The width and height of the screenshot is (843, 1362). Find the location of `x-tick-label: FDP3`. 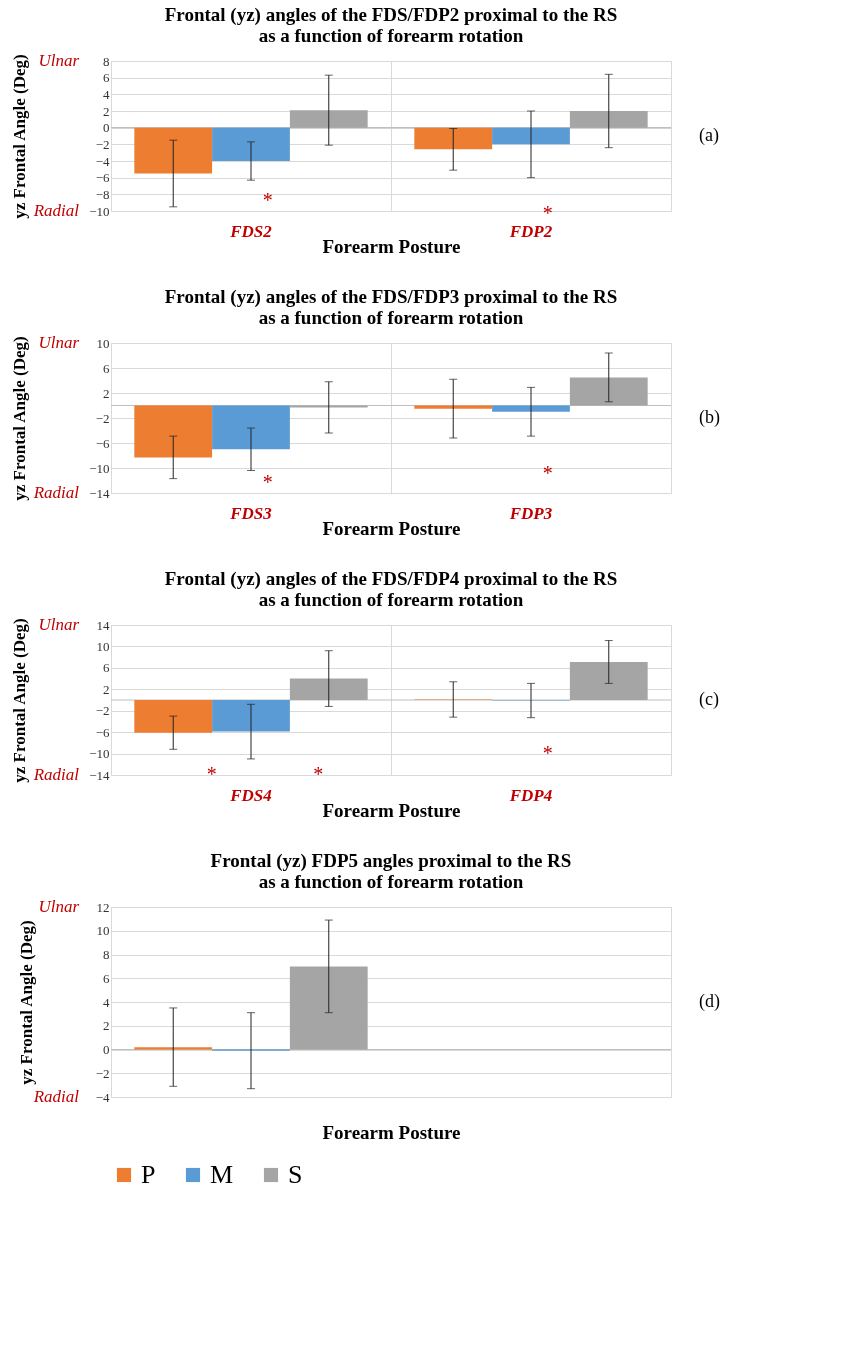

x-tick-label: FDP3 is located at coordinates (530, 513).